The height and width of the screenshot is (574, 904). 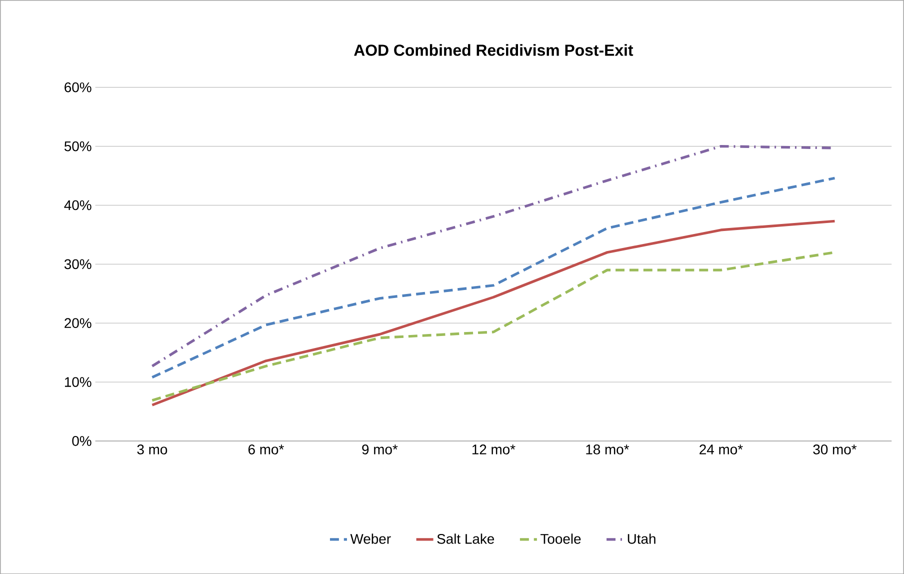 What do you see at coordinates (370, 538) in the screenshot?
I see `legend-label: Weber` at bounding box center [370, 538].